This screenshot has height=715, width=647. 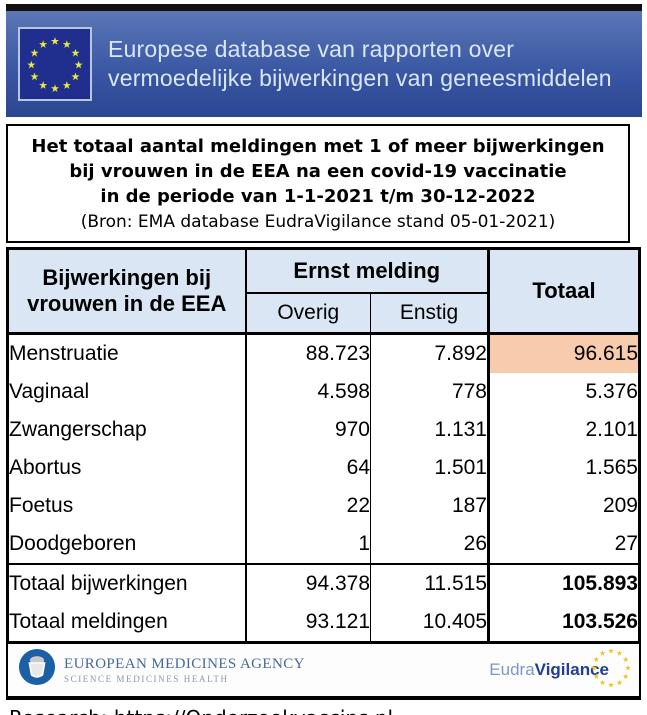 I want to click on column-header-category-line1: Bijwerkingen bij, so click(x=127, y=278).